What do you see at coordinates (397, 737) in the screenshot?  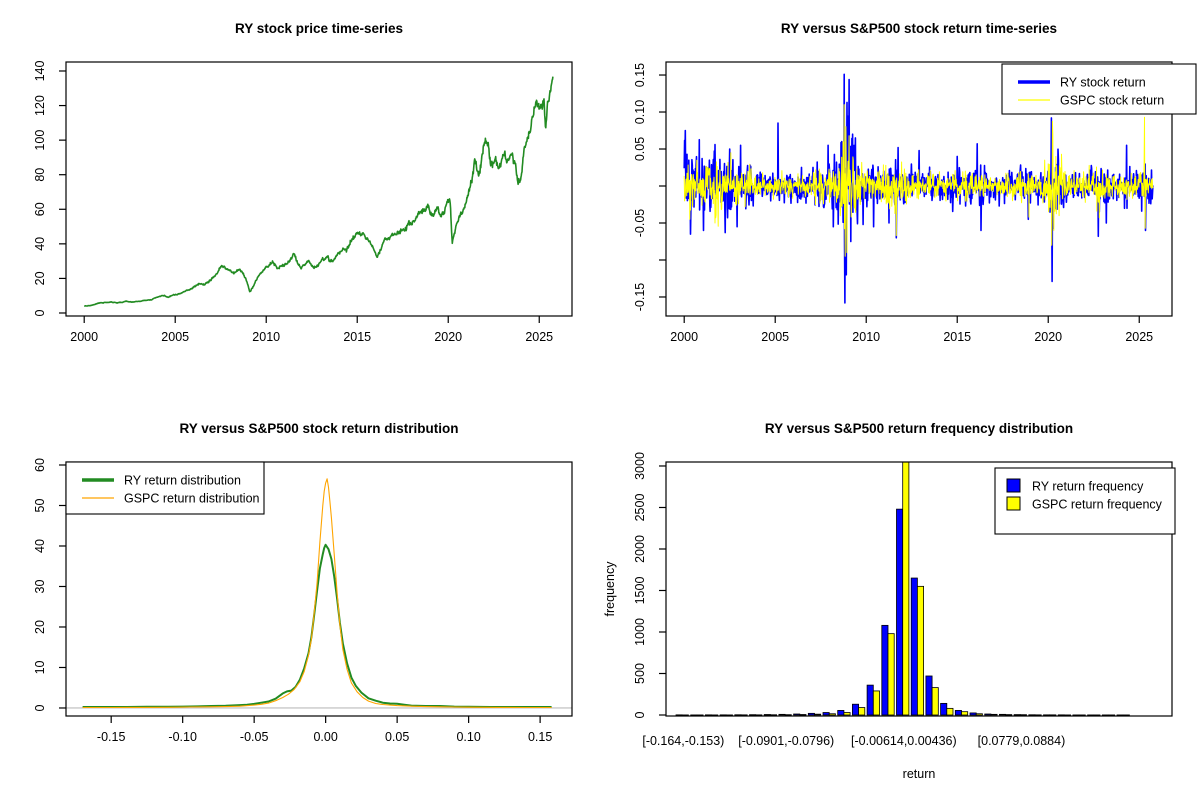 I see `x-tick-label: 0.05` at bounding box center [397, 737].